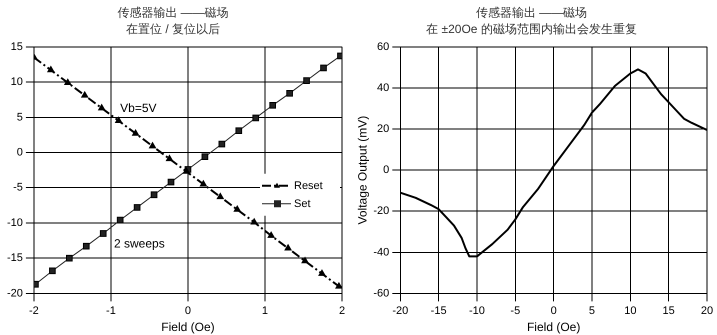 The height and width of the screenshot is (335, 717). I want to click on x-tick-label: -1, so click(111, 311).